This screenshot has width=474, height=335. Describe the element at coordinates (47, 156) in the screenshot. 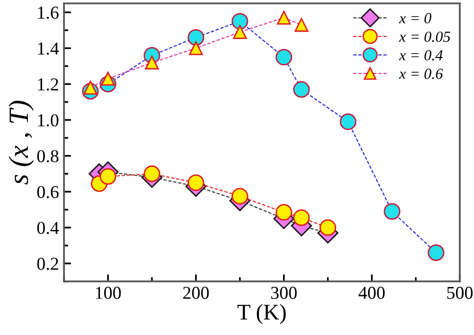

I see `y-tick-label: 0.8` at that location.